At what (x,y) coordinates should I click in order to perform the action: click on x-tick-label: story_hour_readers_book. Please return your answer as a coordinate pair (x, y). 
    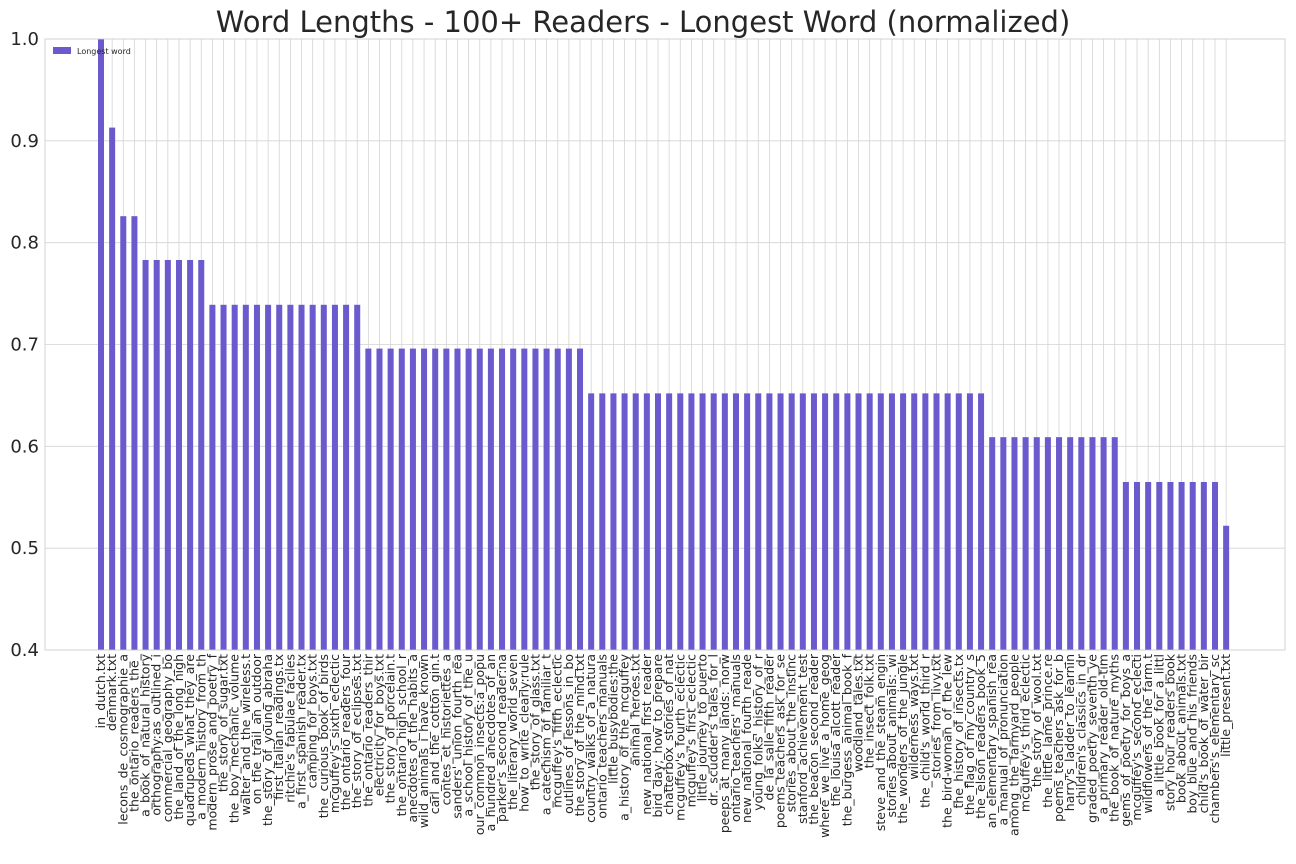
    Looking at the image, I should click on (1169, 732).